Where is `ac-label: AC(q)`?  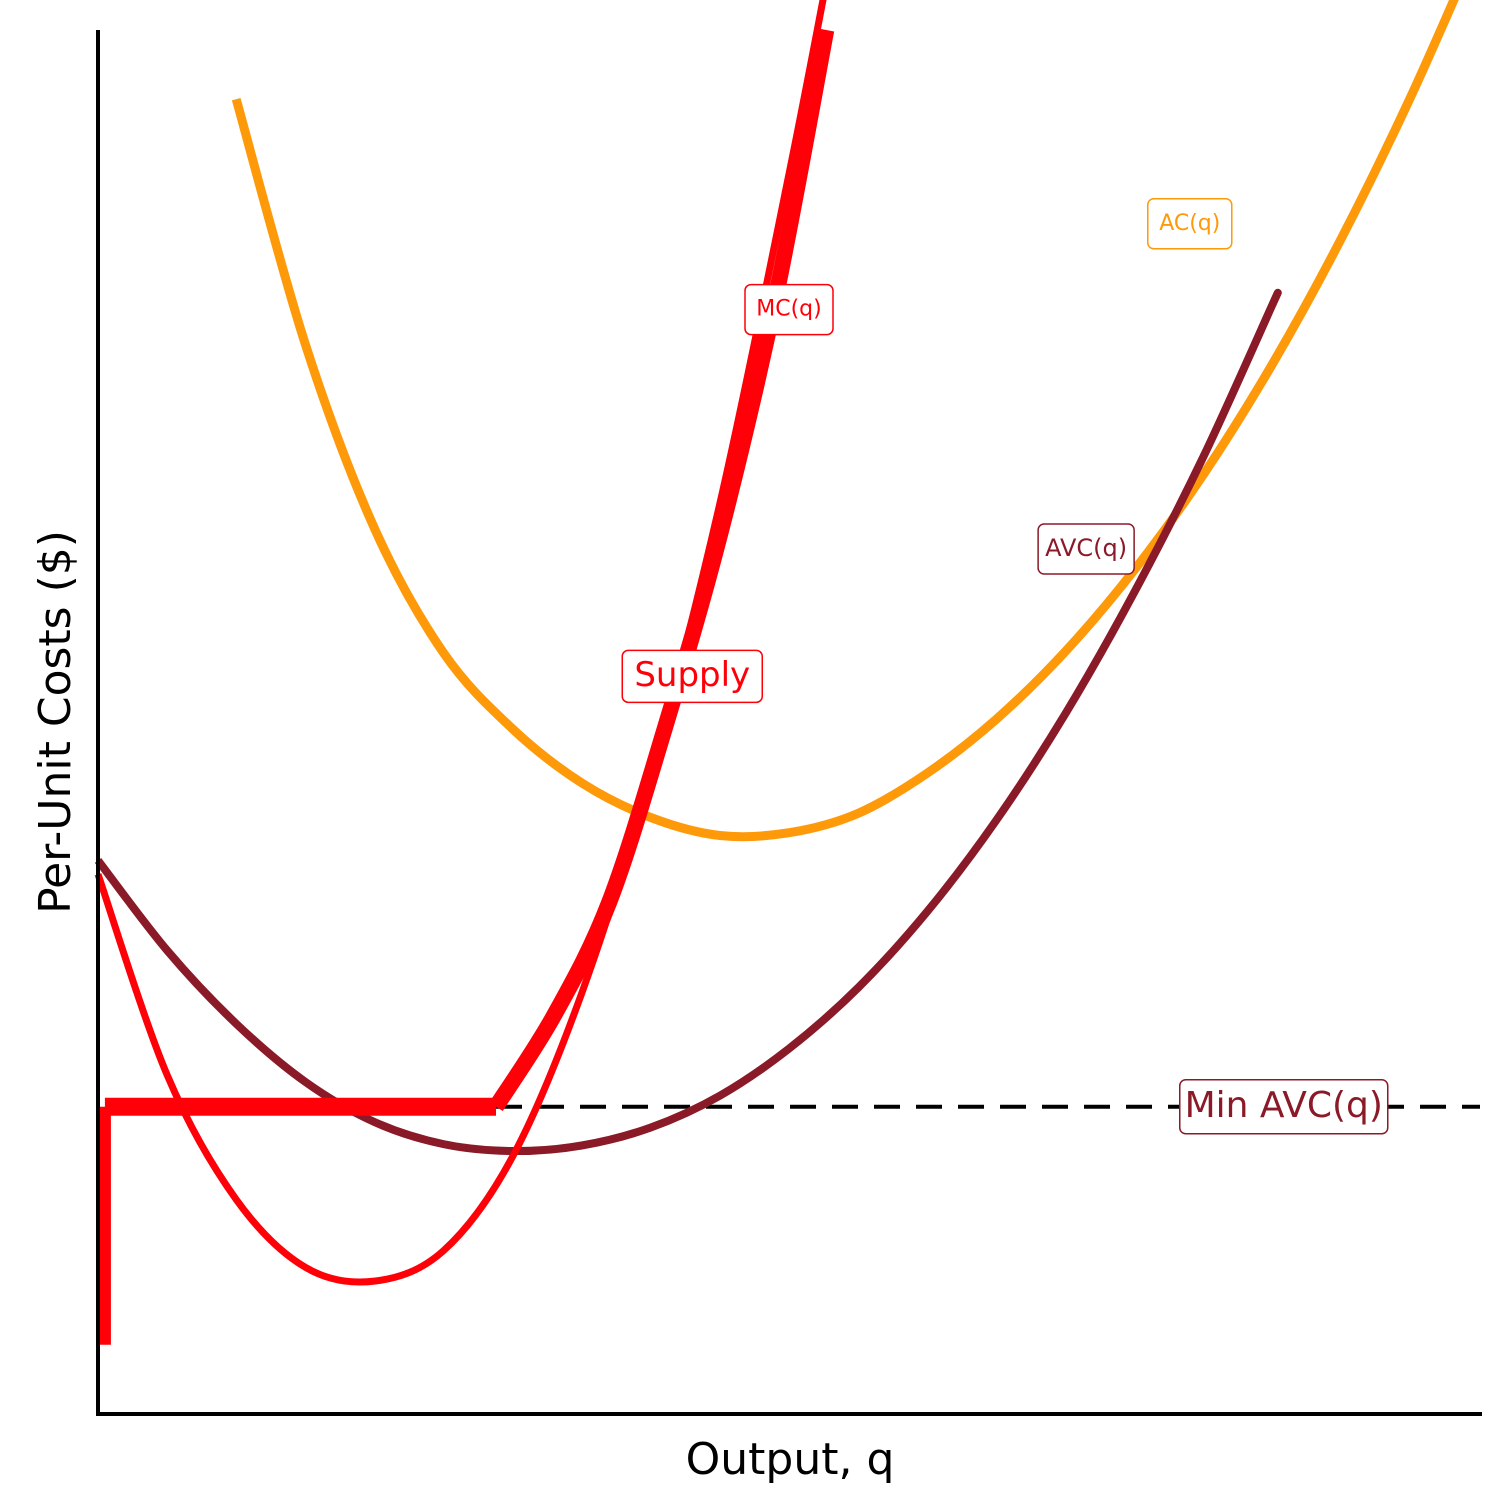
ac-label: AC(q) is located at coordinates (1190, 224).